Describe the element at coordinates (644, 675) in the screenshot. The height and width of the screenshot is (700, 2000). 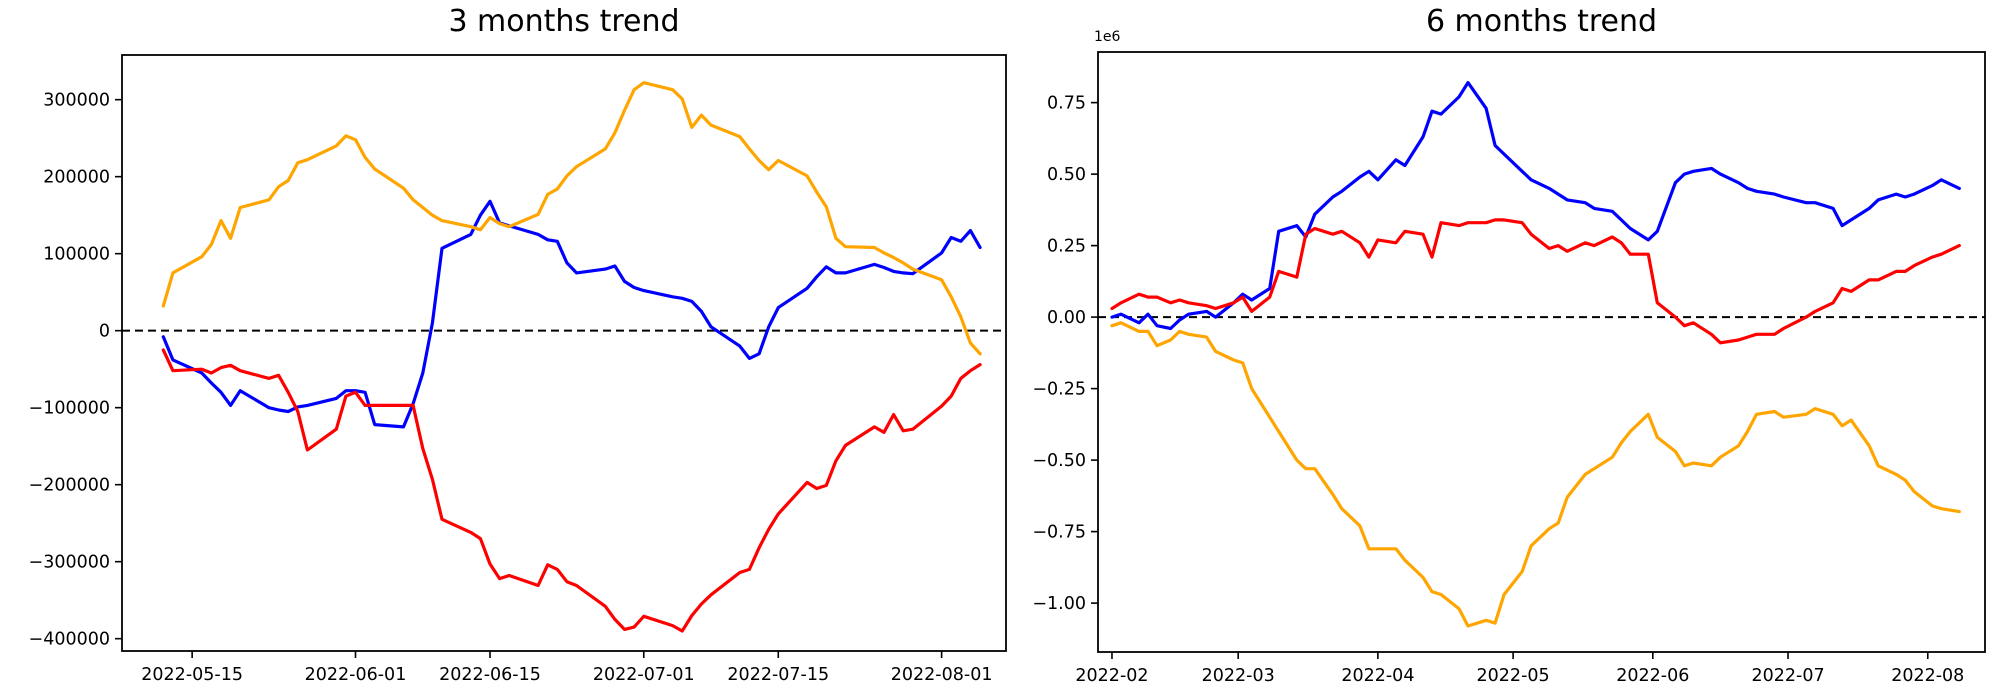
I see `x-tick-label: 2022-07-01` at that location.